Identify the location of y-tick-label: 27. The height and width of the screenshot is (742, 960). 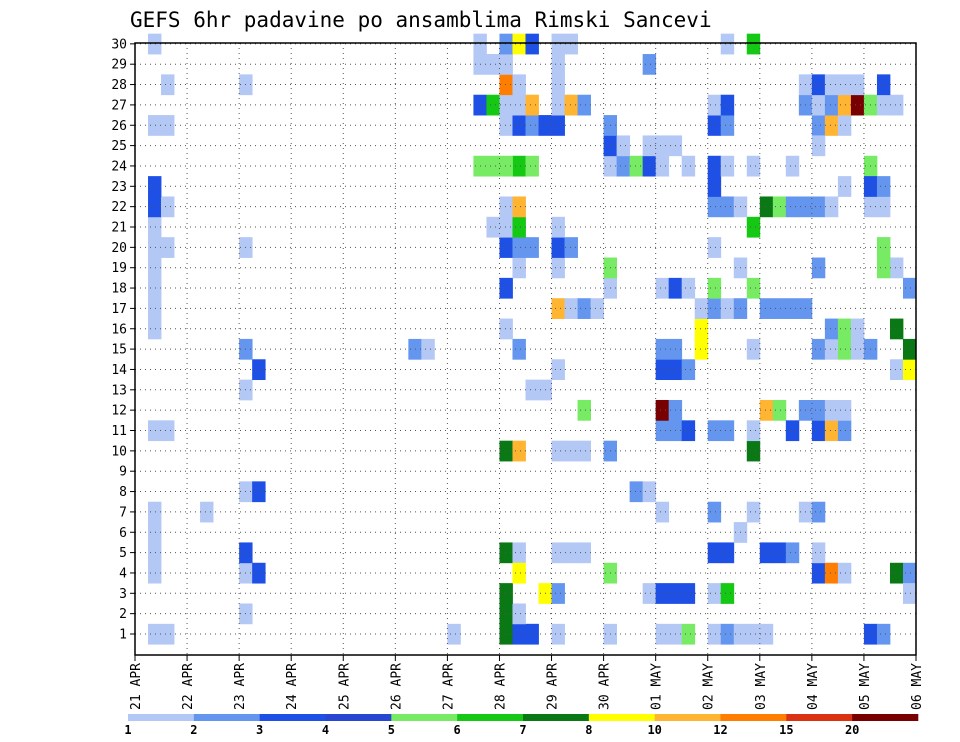
(119, 105).